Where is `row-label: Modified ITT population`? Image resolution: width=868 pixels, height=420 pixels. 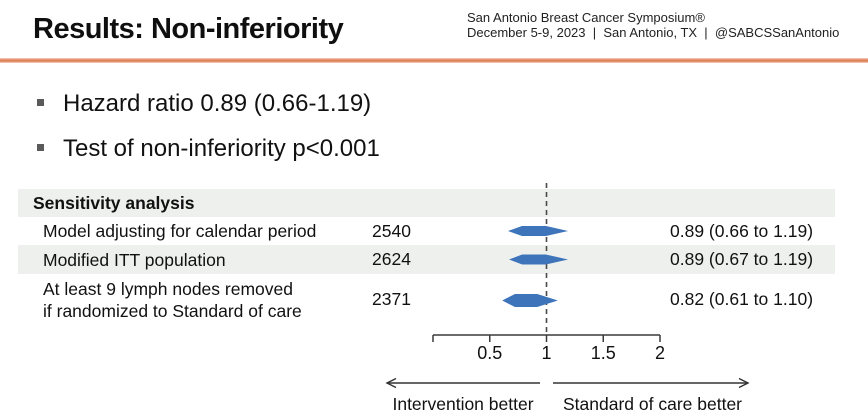
row-label: Modified ITT population is located at coordinates (134, 259).